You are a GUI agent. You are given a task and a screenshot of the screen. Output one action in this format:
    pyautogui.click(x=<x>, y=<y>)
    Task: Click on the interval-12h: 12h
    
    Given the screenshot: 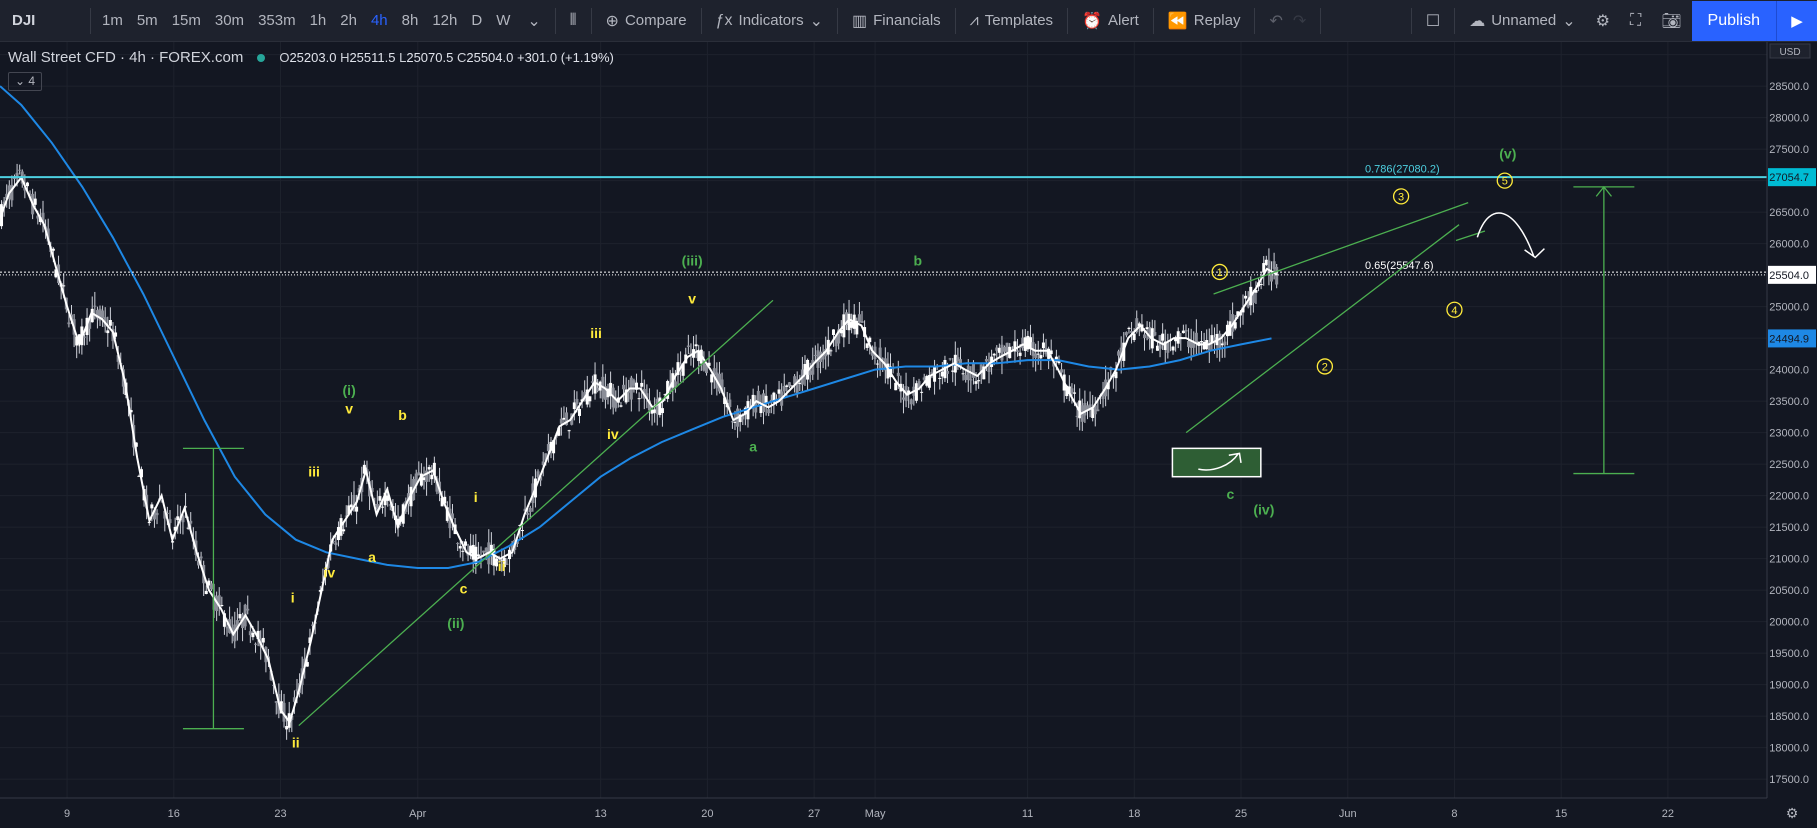 What is the action you would take?
    pyautogui.click(x=445, y=20)
    